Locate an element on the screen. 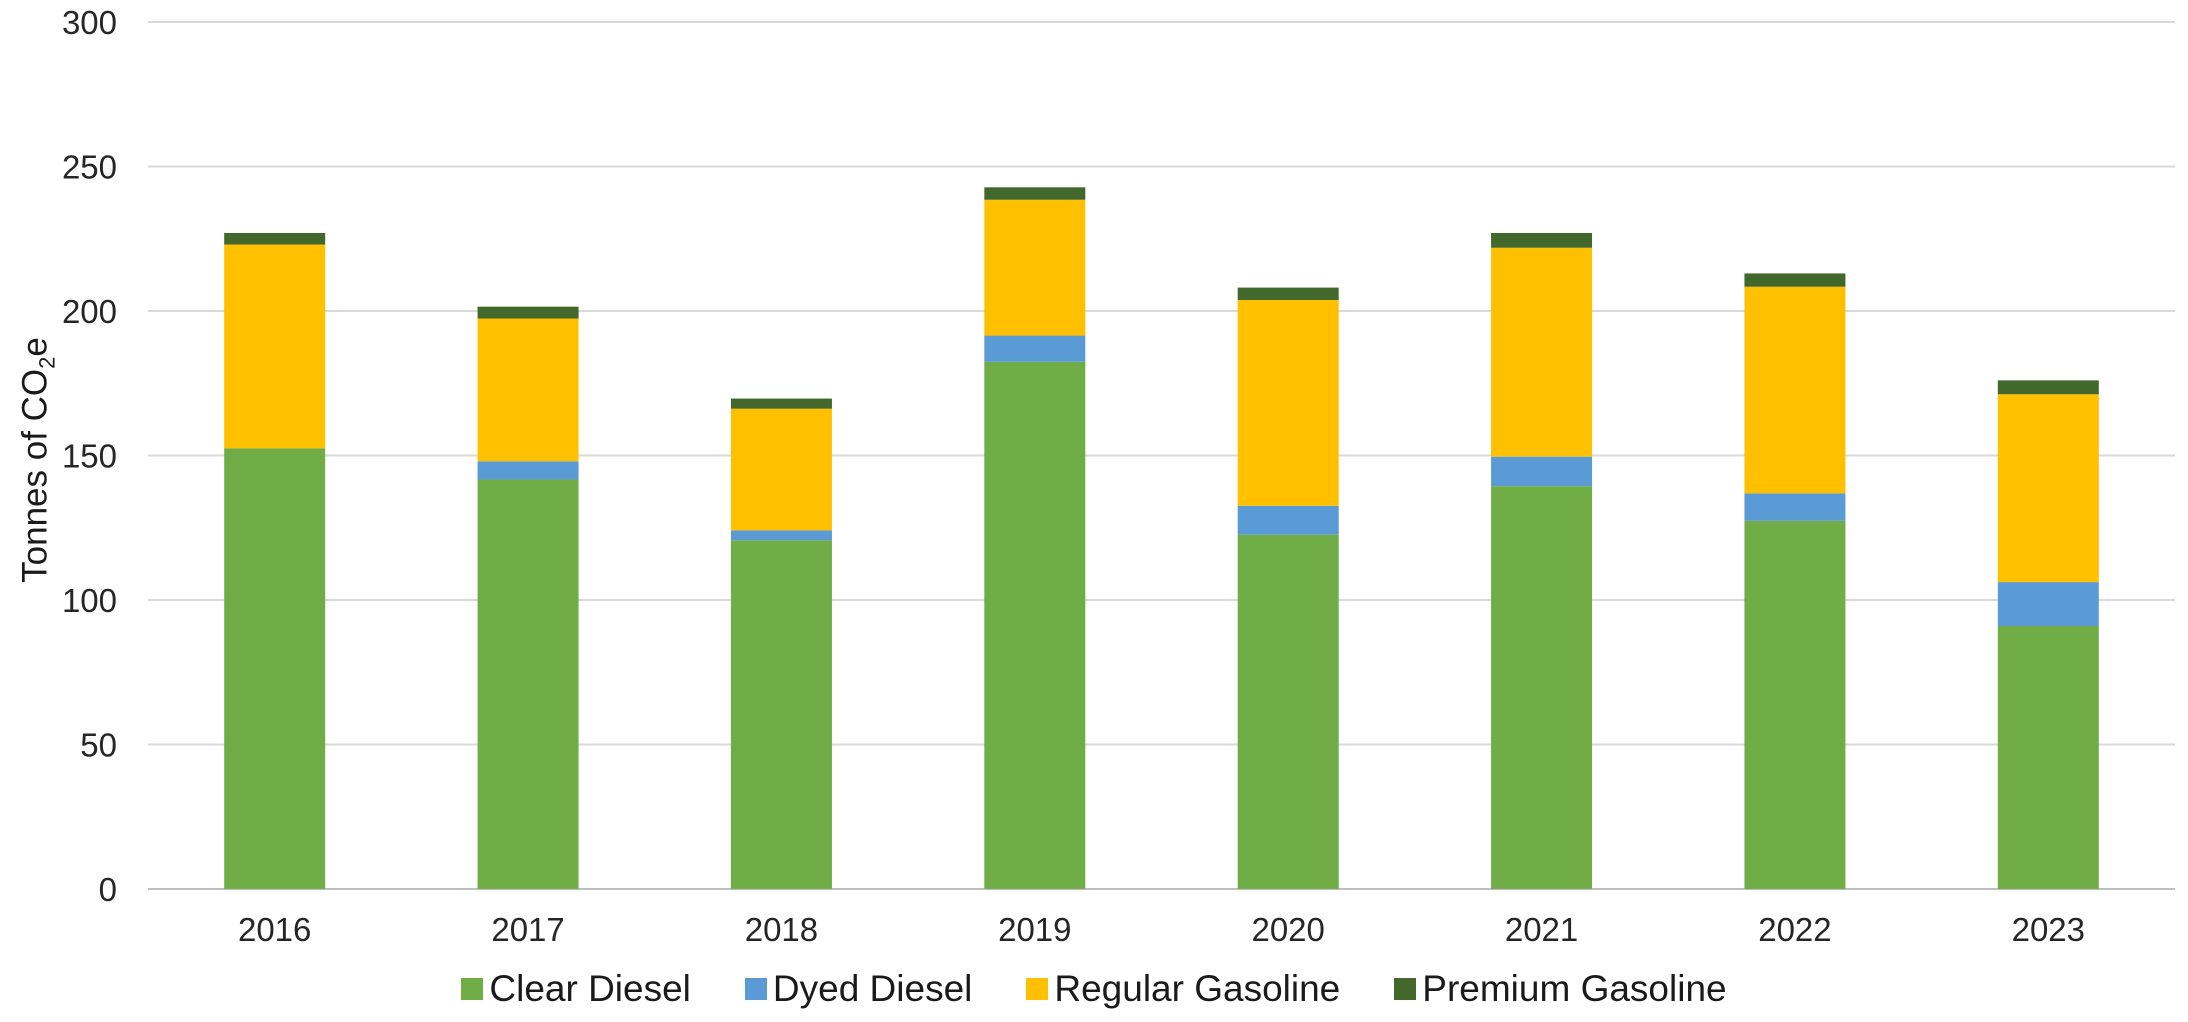  x-tick-label-2017: 2017 is located at coordinates (527, 929).